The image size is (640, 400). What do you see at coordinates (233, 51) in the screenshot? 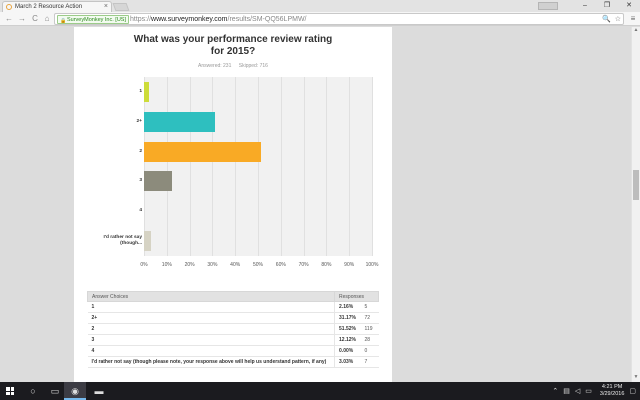
I see `question-title-line2: for 2015?` at bounding box center [233, 51].